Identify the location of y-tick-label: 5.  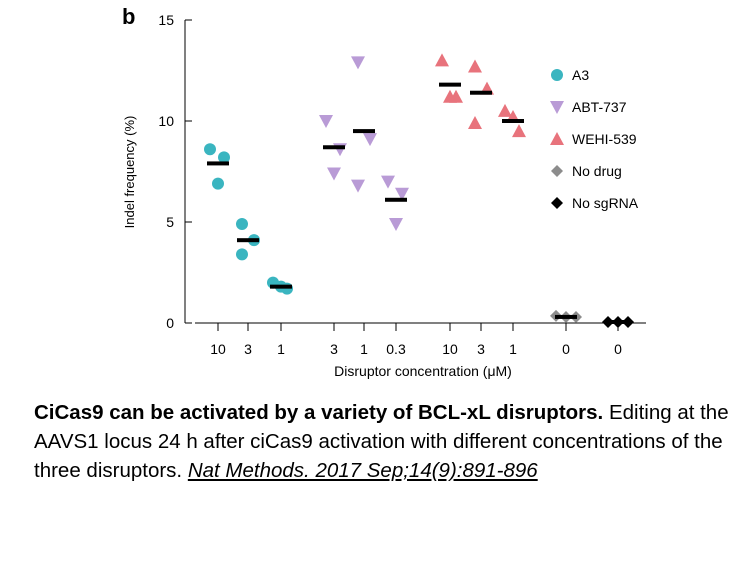
(170, 222).